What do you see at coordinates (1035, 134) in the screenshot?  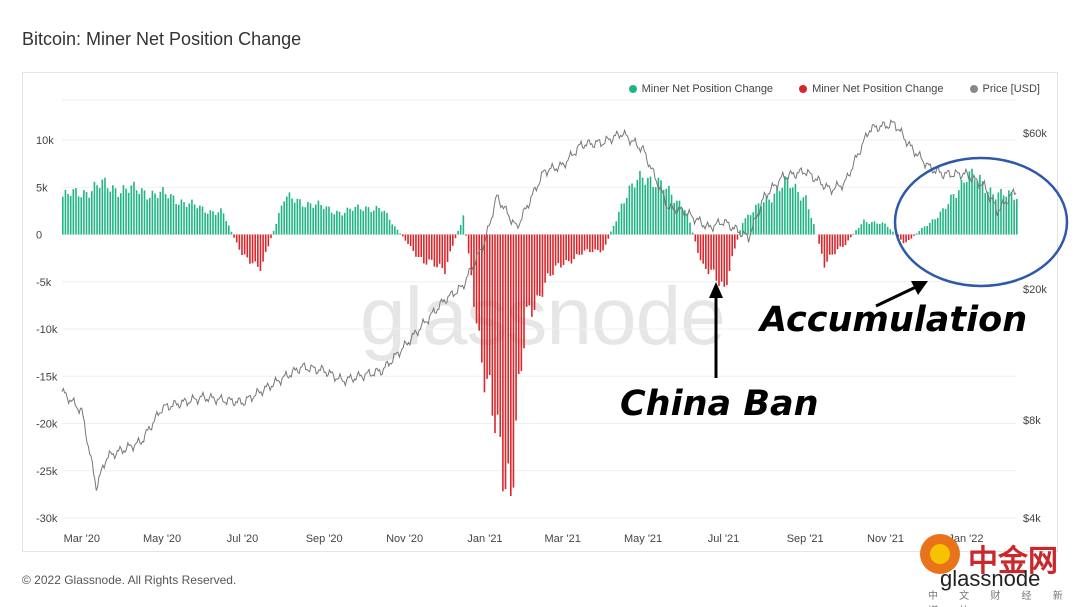 I see `y-right-tick-label: $60k` at bounding box center [1035, 134].